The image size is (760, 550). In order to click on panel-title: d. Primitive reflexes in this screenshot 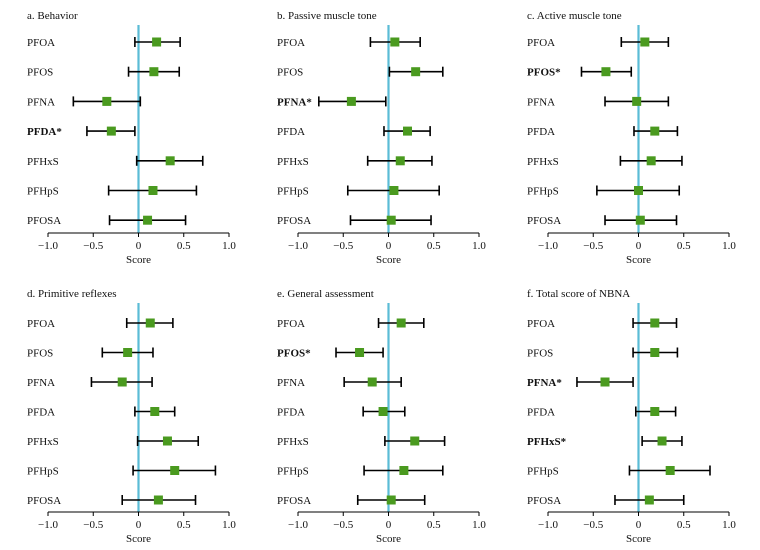, I will do `click(72, 294)`.